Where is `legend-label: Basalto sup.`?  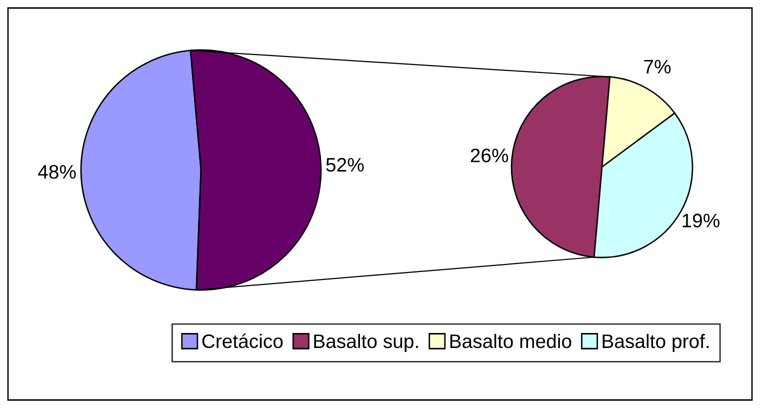 legend-label: Basalto sup. is located at coordinates (366, 343).